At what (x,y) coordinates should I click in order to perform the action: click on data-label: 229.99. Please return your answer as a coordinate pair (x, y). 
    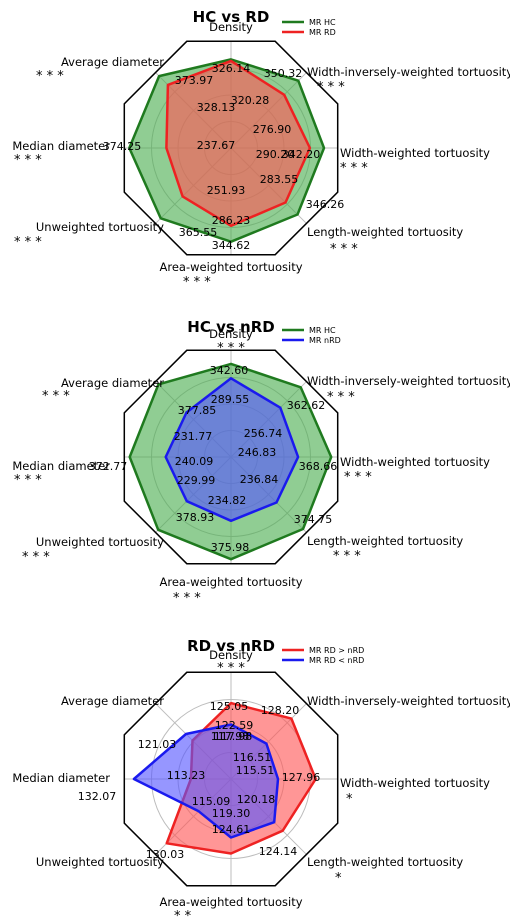
    Looking at the image, I should click on (196, 480).